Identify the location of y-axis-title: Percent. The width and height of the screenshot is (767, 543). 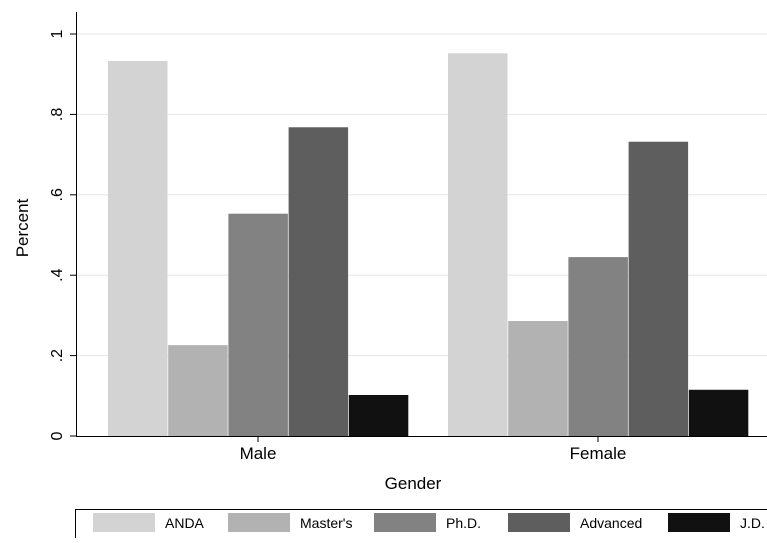
(22, 227).